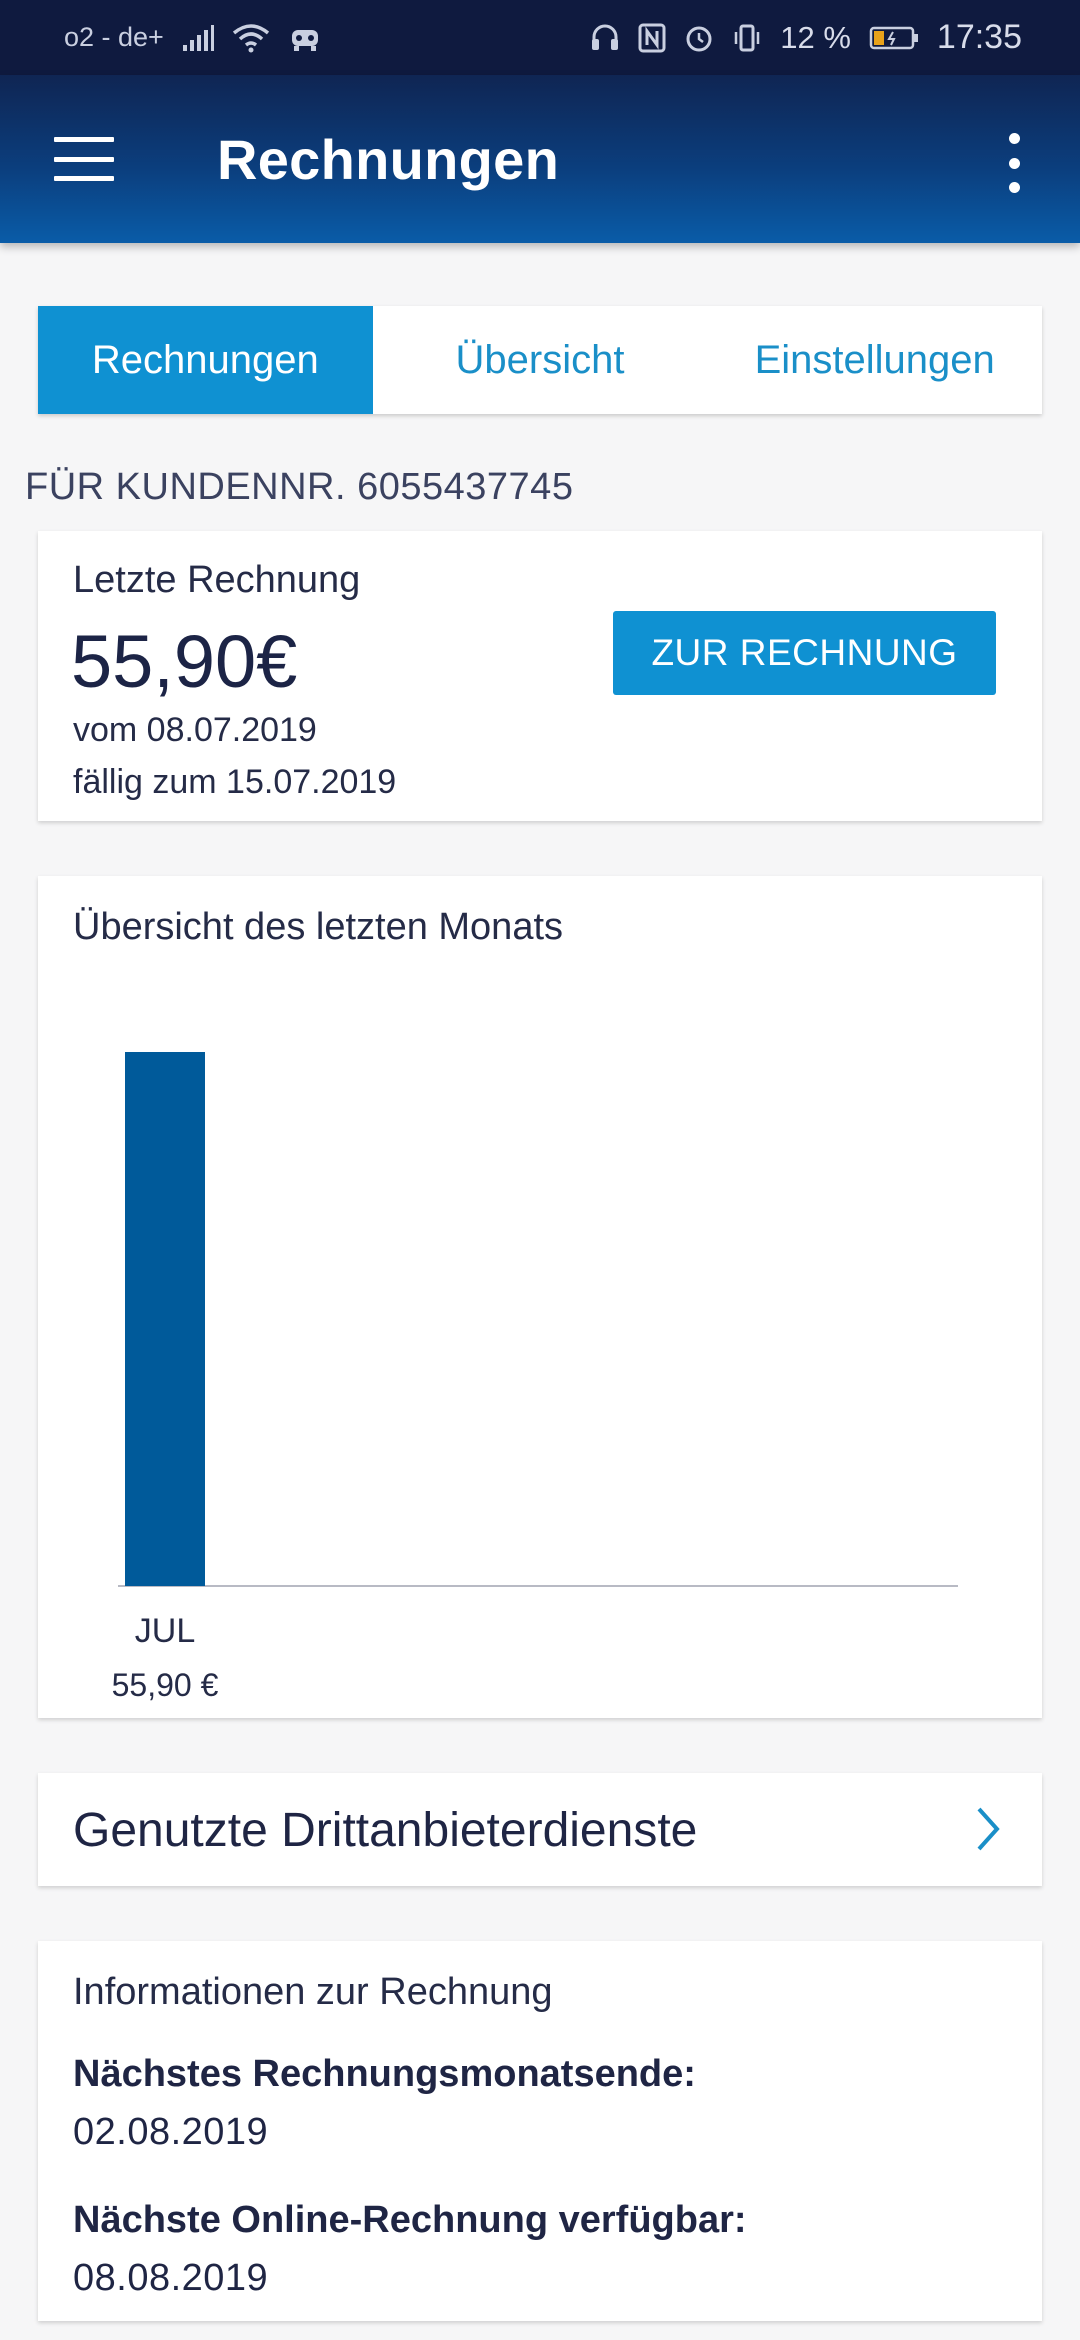  Describe the element at coordinates (605, 38) in the screenshot. I see `headset-icon` at that location.